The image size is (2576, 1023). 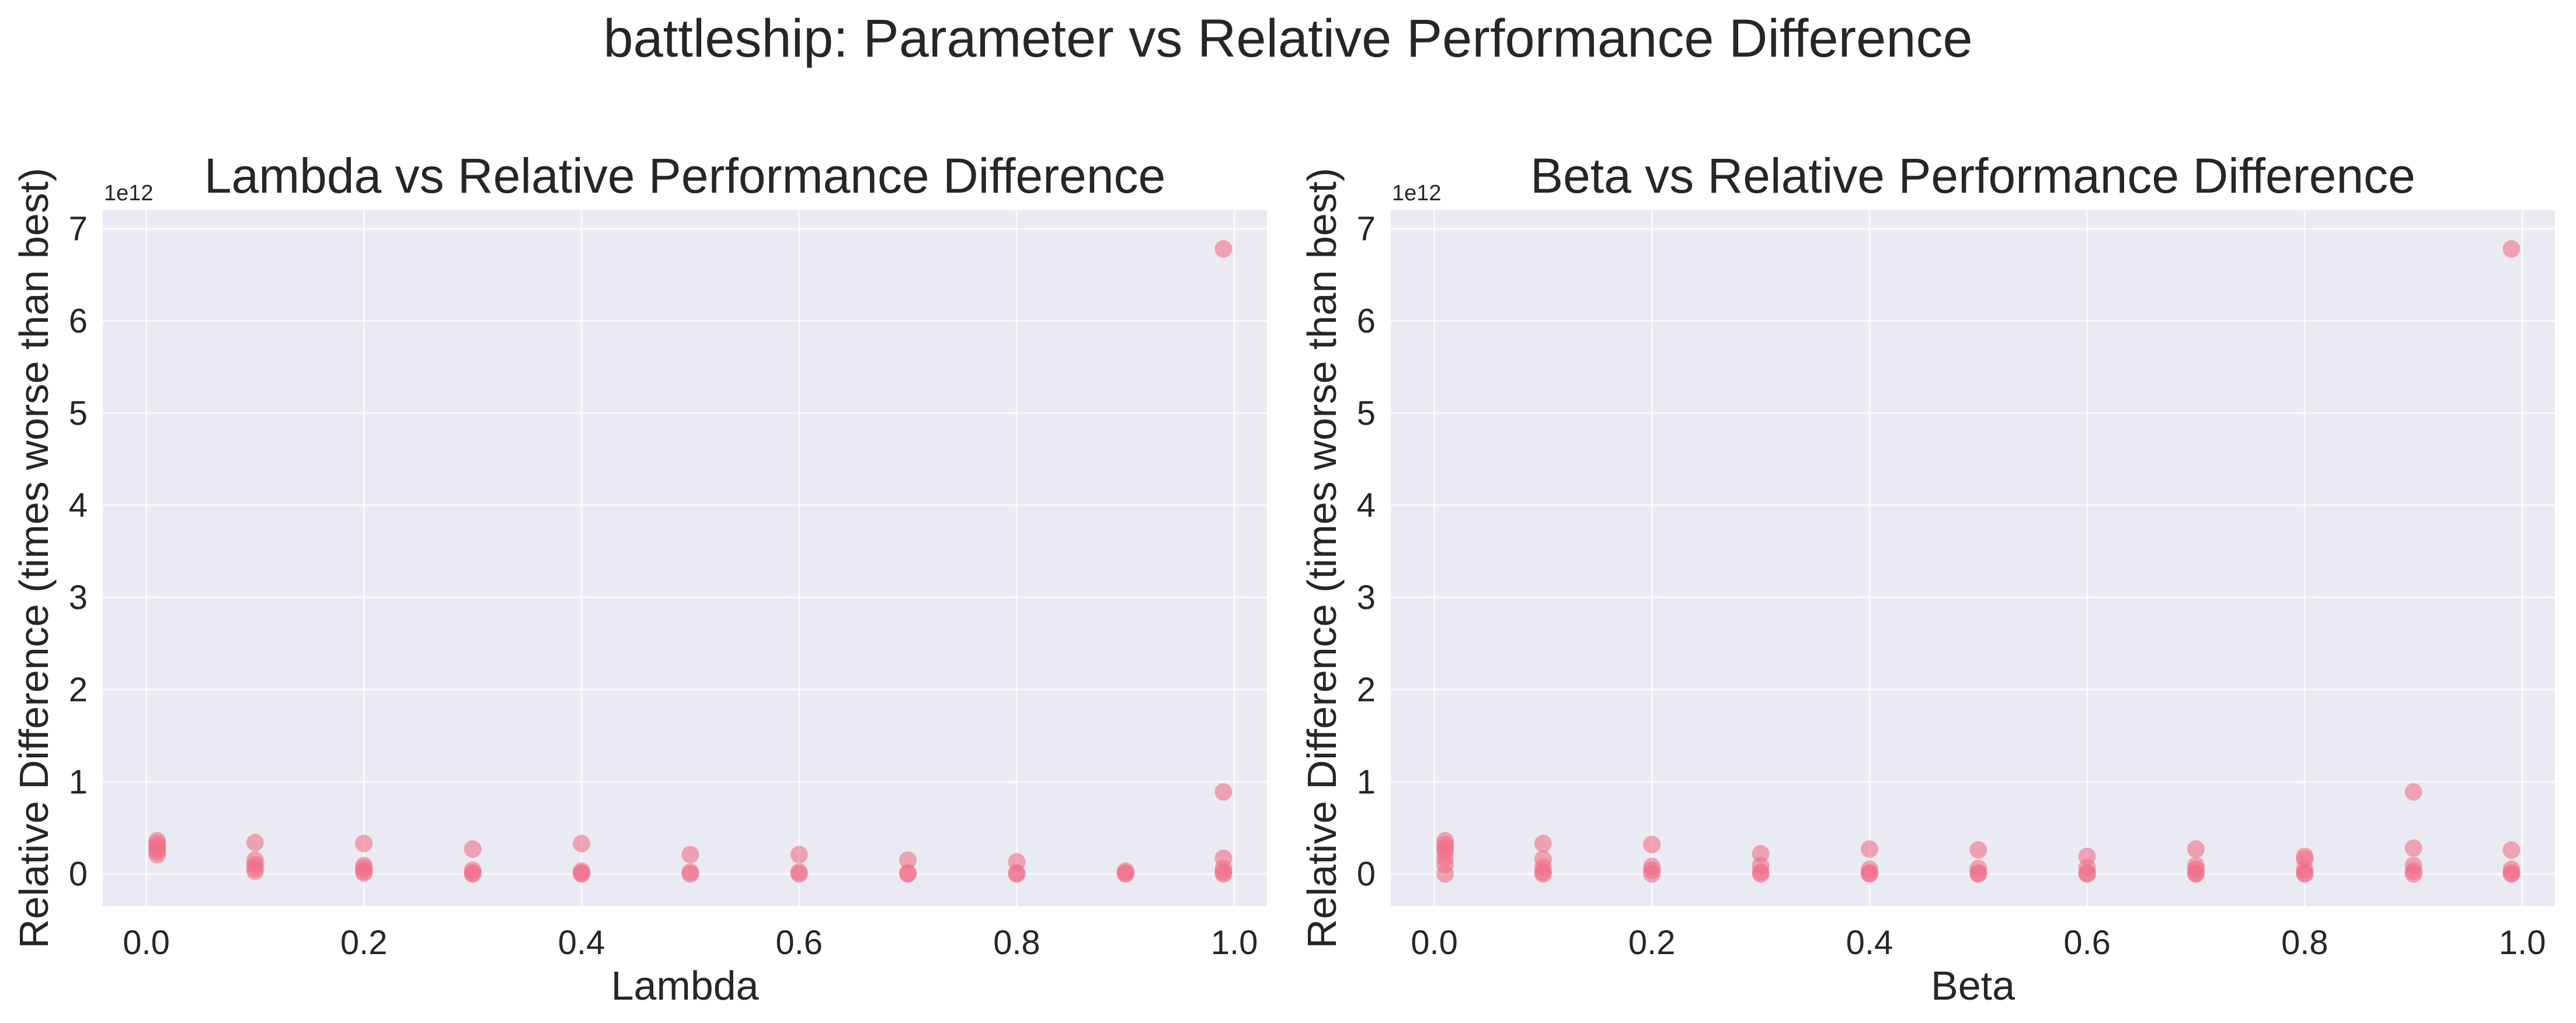 What do you see at coordinates (78, 505) in the screenshot?
I see `lambda-y-tick-label: 4` at bounding box center [78, 505].